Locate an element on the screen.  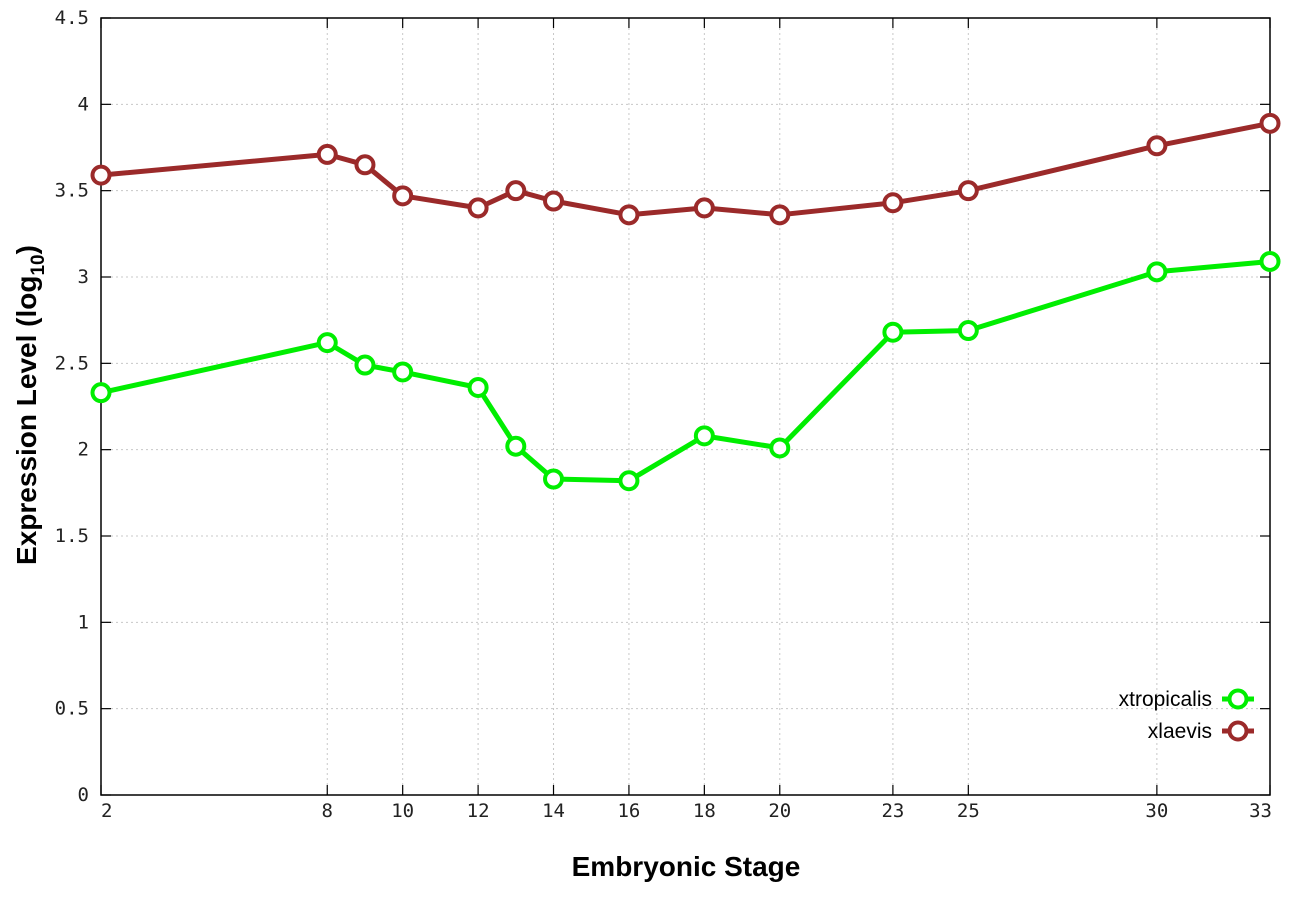
legend-item-xlaevis: xlaevis is located at coordinates (1201, 731).